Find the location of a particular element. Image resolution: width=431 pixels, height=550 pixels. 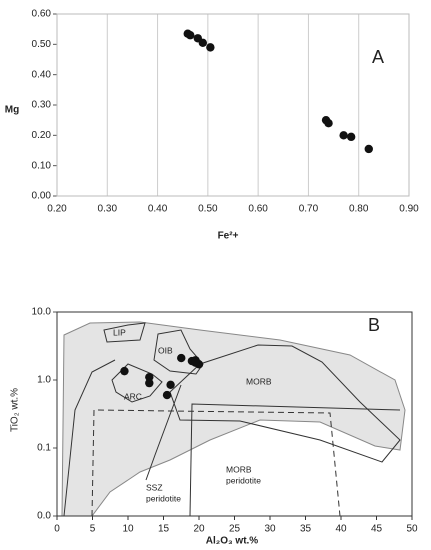

x-tick-label: 15 is located at coordinates (164, 529).